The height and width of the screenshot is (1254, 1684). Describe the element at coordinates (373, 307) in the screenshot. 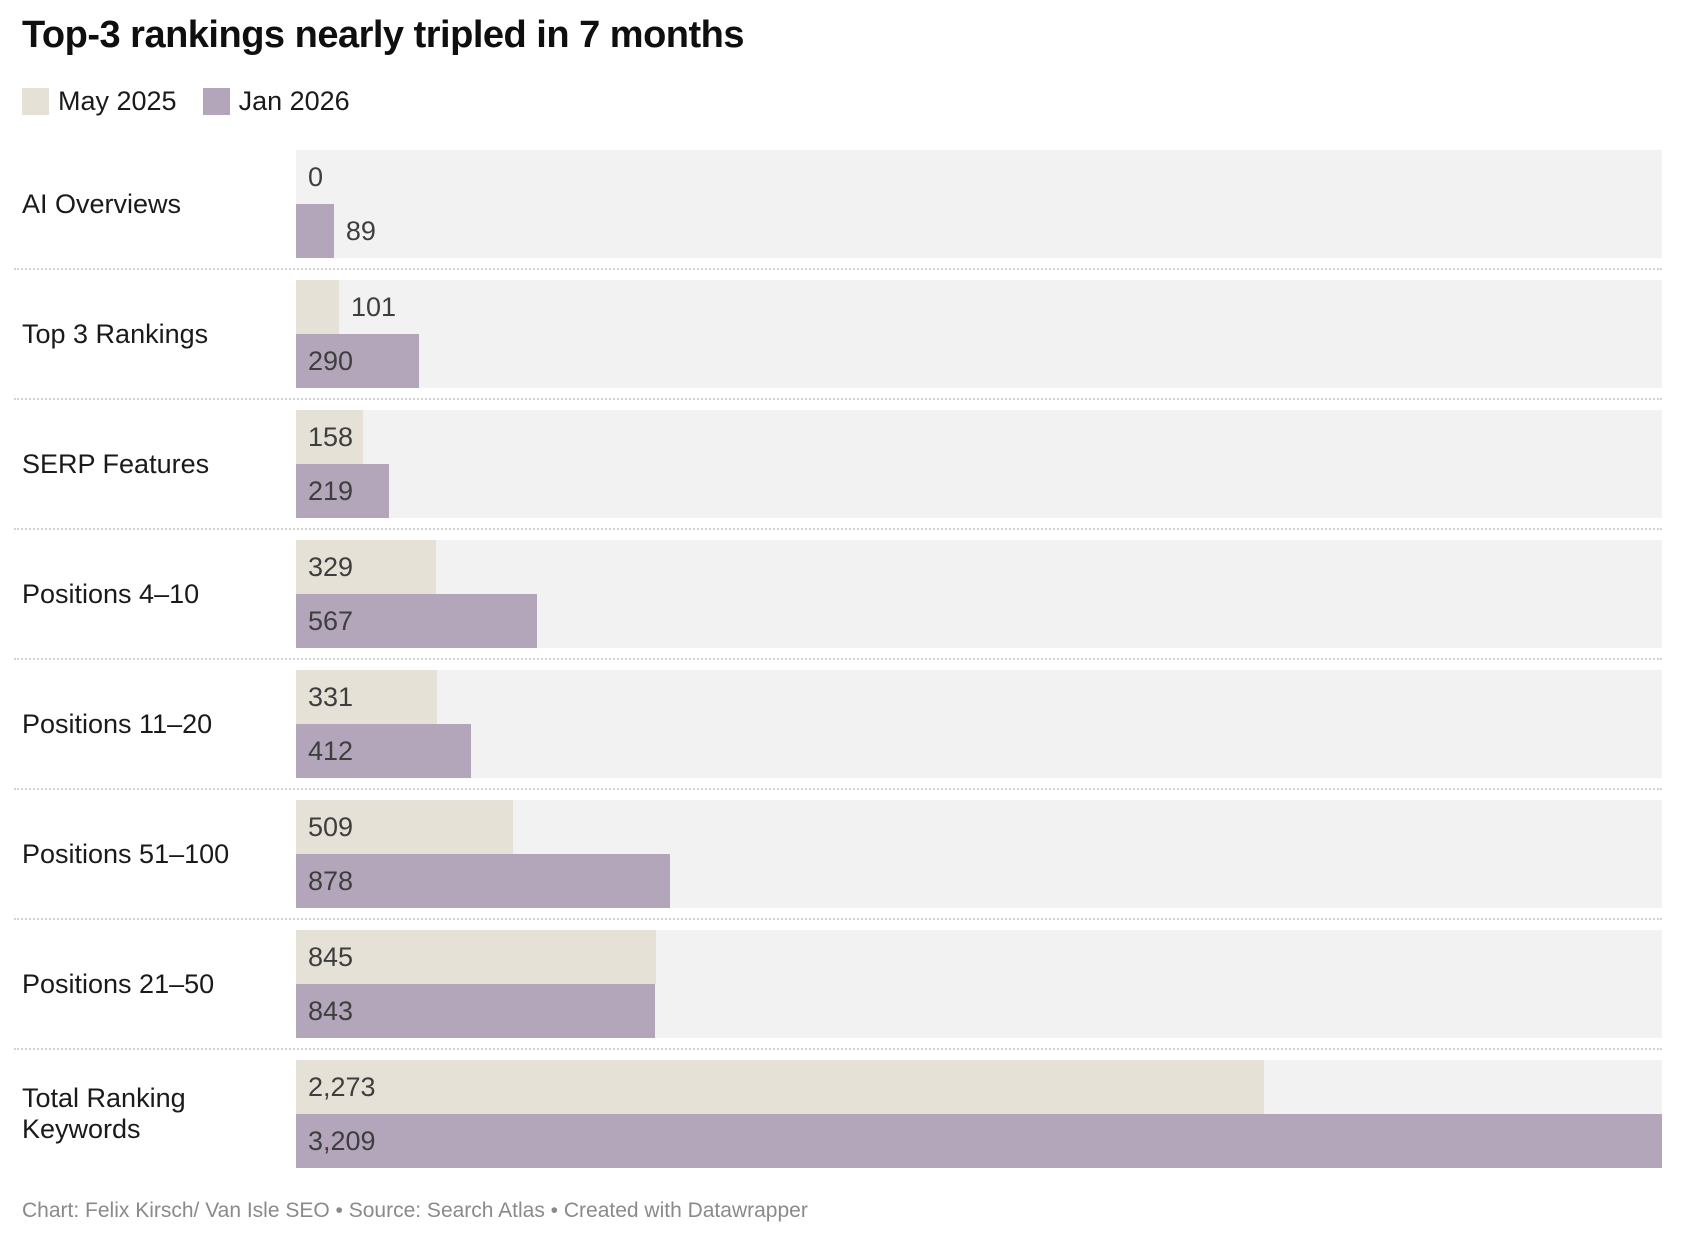

I see `bar-value-label-may-2025: 101` at that location.